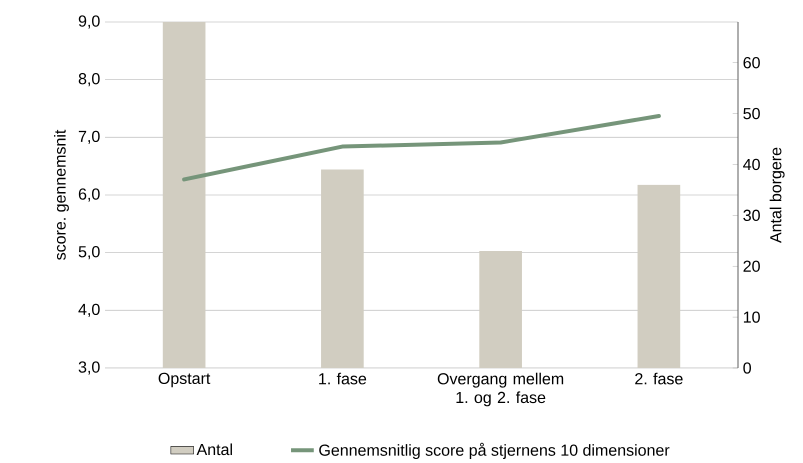 The width and height of the screenshot is (803, 463). I want to click on y2-axis-title: Antal borgere, so click(777, 195).